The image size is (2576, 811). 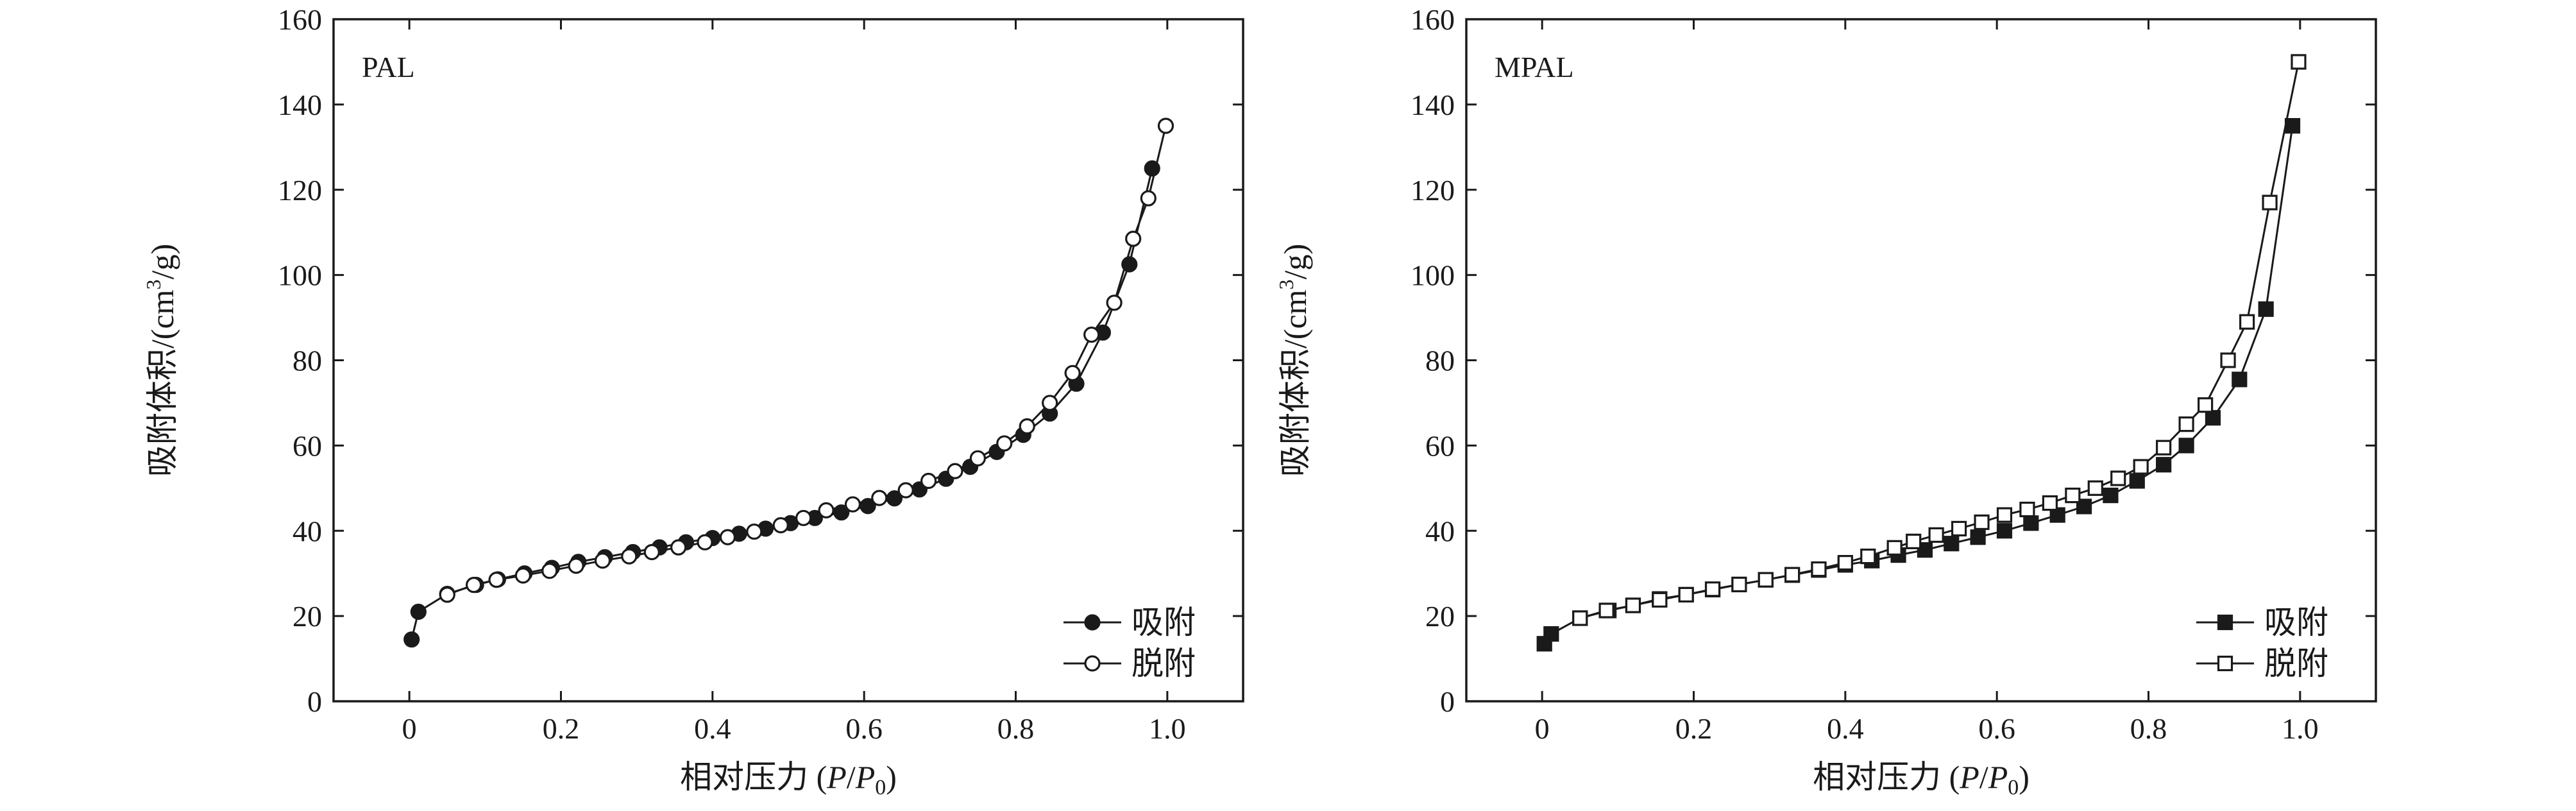 I want to click on y-tick-label: 140, so click(x=300, y=105).